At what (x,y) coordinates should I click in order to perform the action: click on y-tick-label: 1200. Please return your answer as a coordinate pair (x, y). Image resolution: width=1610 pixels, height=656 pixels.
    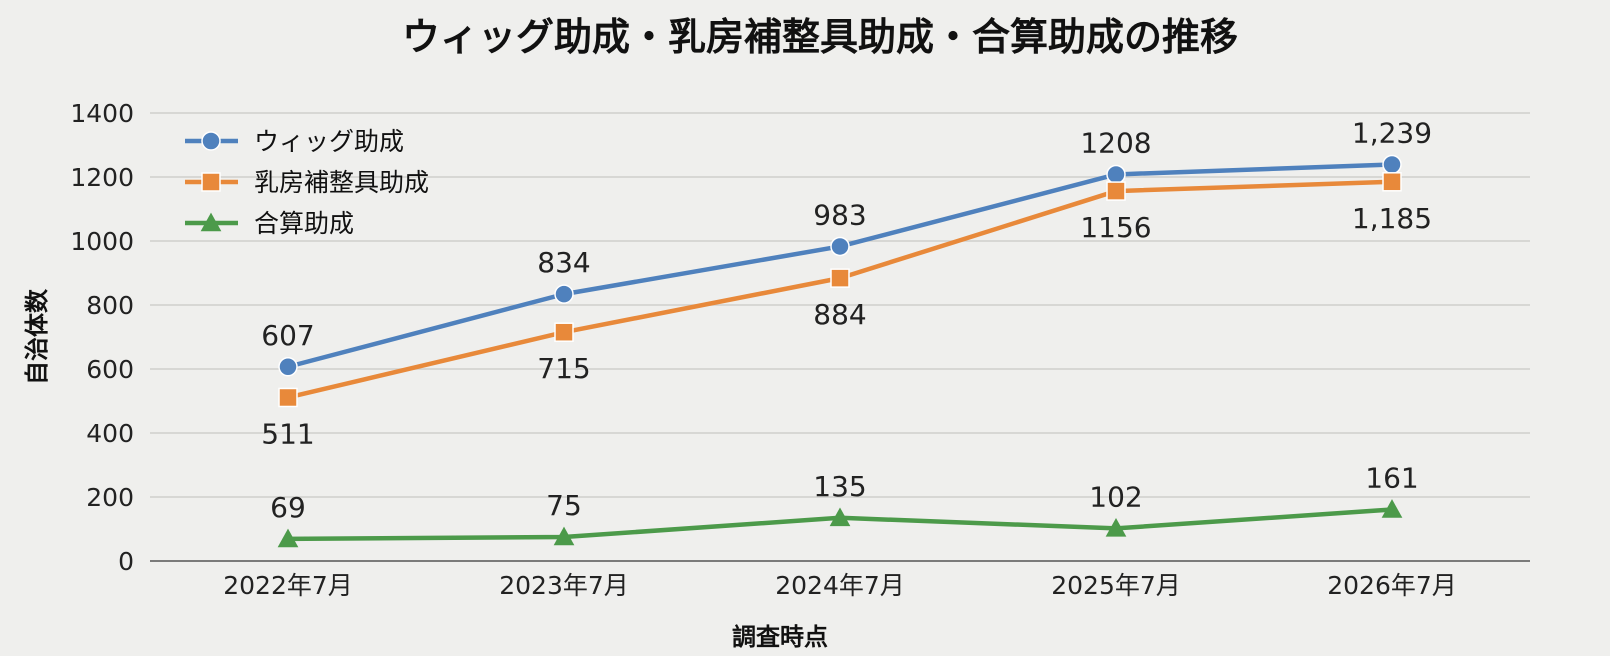
    Looking at the image, I should click on (102, 177).